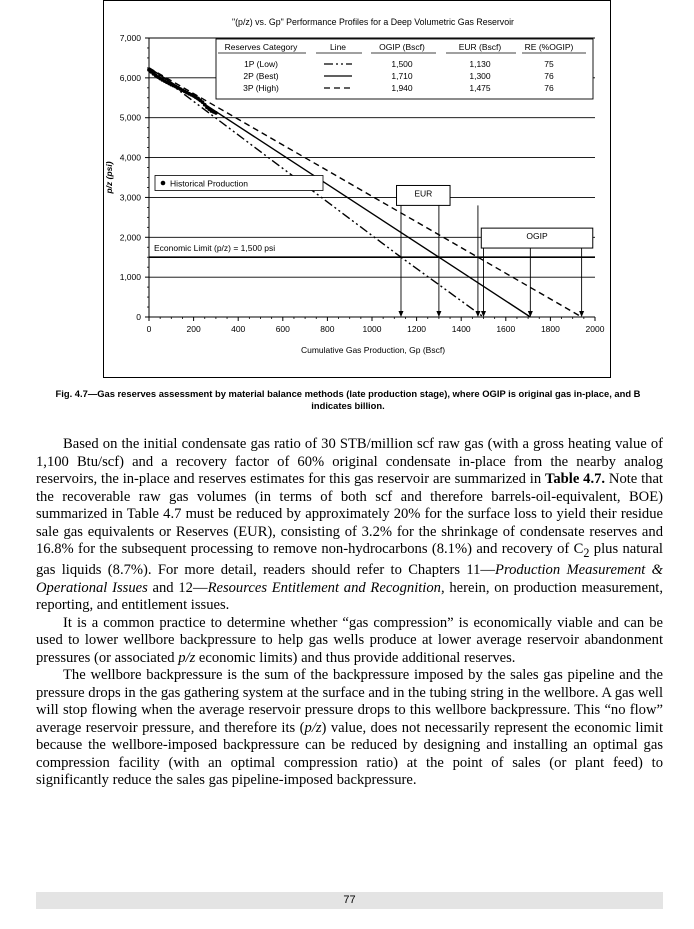  I want to click on y-tick-label: 5,000, so click(131, 118).